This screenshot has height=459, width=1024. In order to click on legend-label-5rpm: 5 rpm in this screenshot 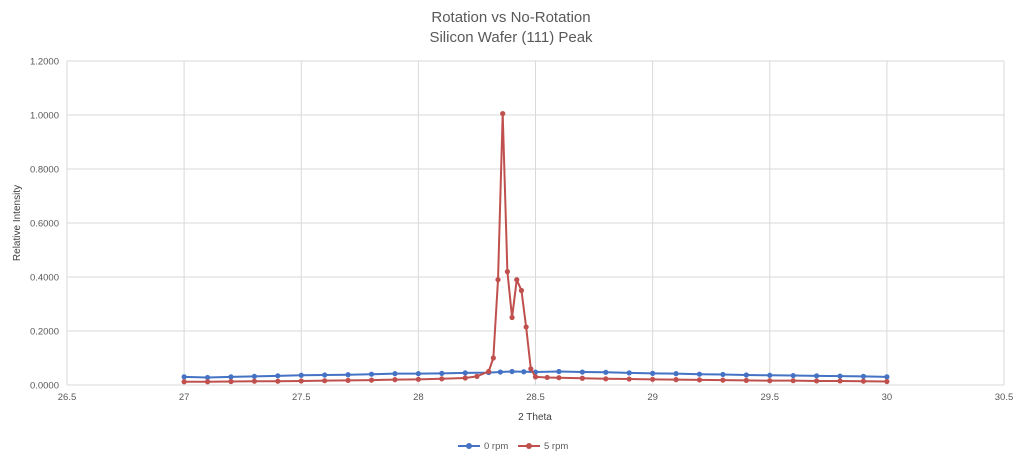, I will do `click(556, 446)`.